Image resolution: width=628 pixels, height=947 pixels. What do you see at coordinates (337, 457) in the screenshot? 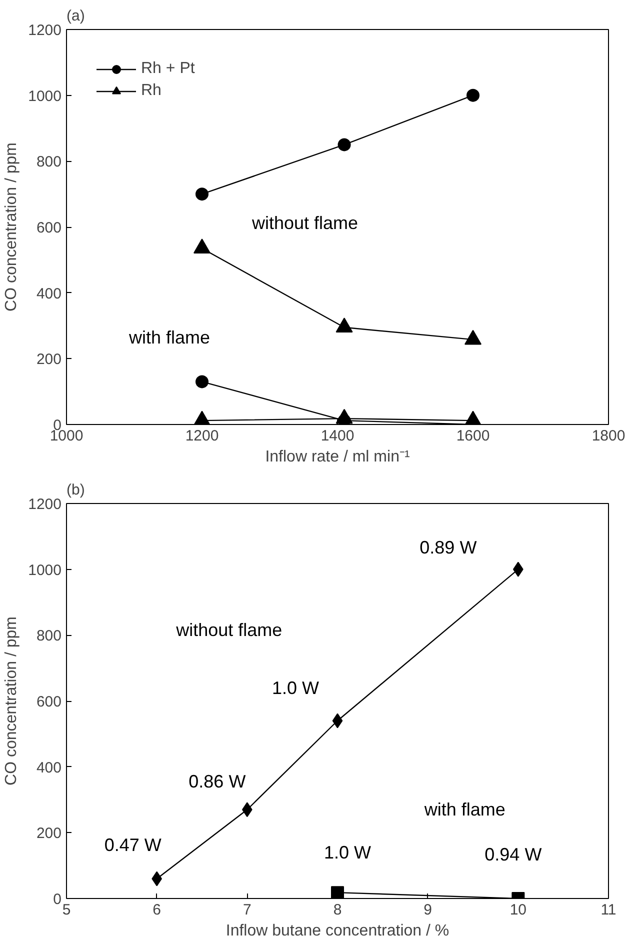
I see `x-axis-title: Inflow rate / ml min⁻¹` at bounding box center [337, 457].